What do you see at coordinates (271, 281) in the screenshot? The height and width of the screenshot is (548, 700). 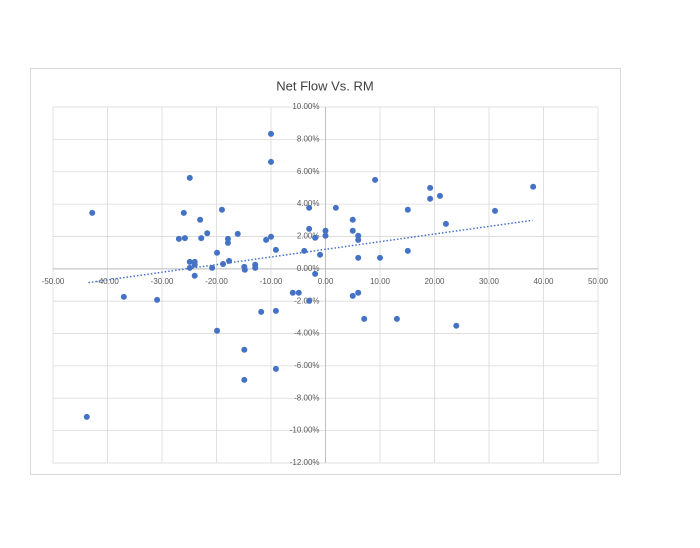 I see `x-tick-label: -10.00` at bounding box center [271, 281].